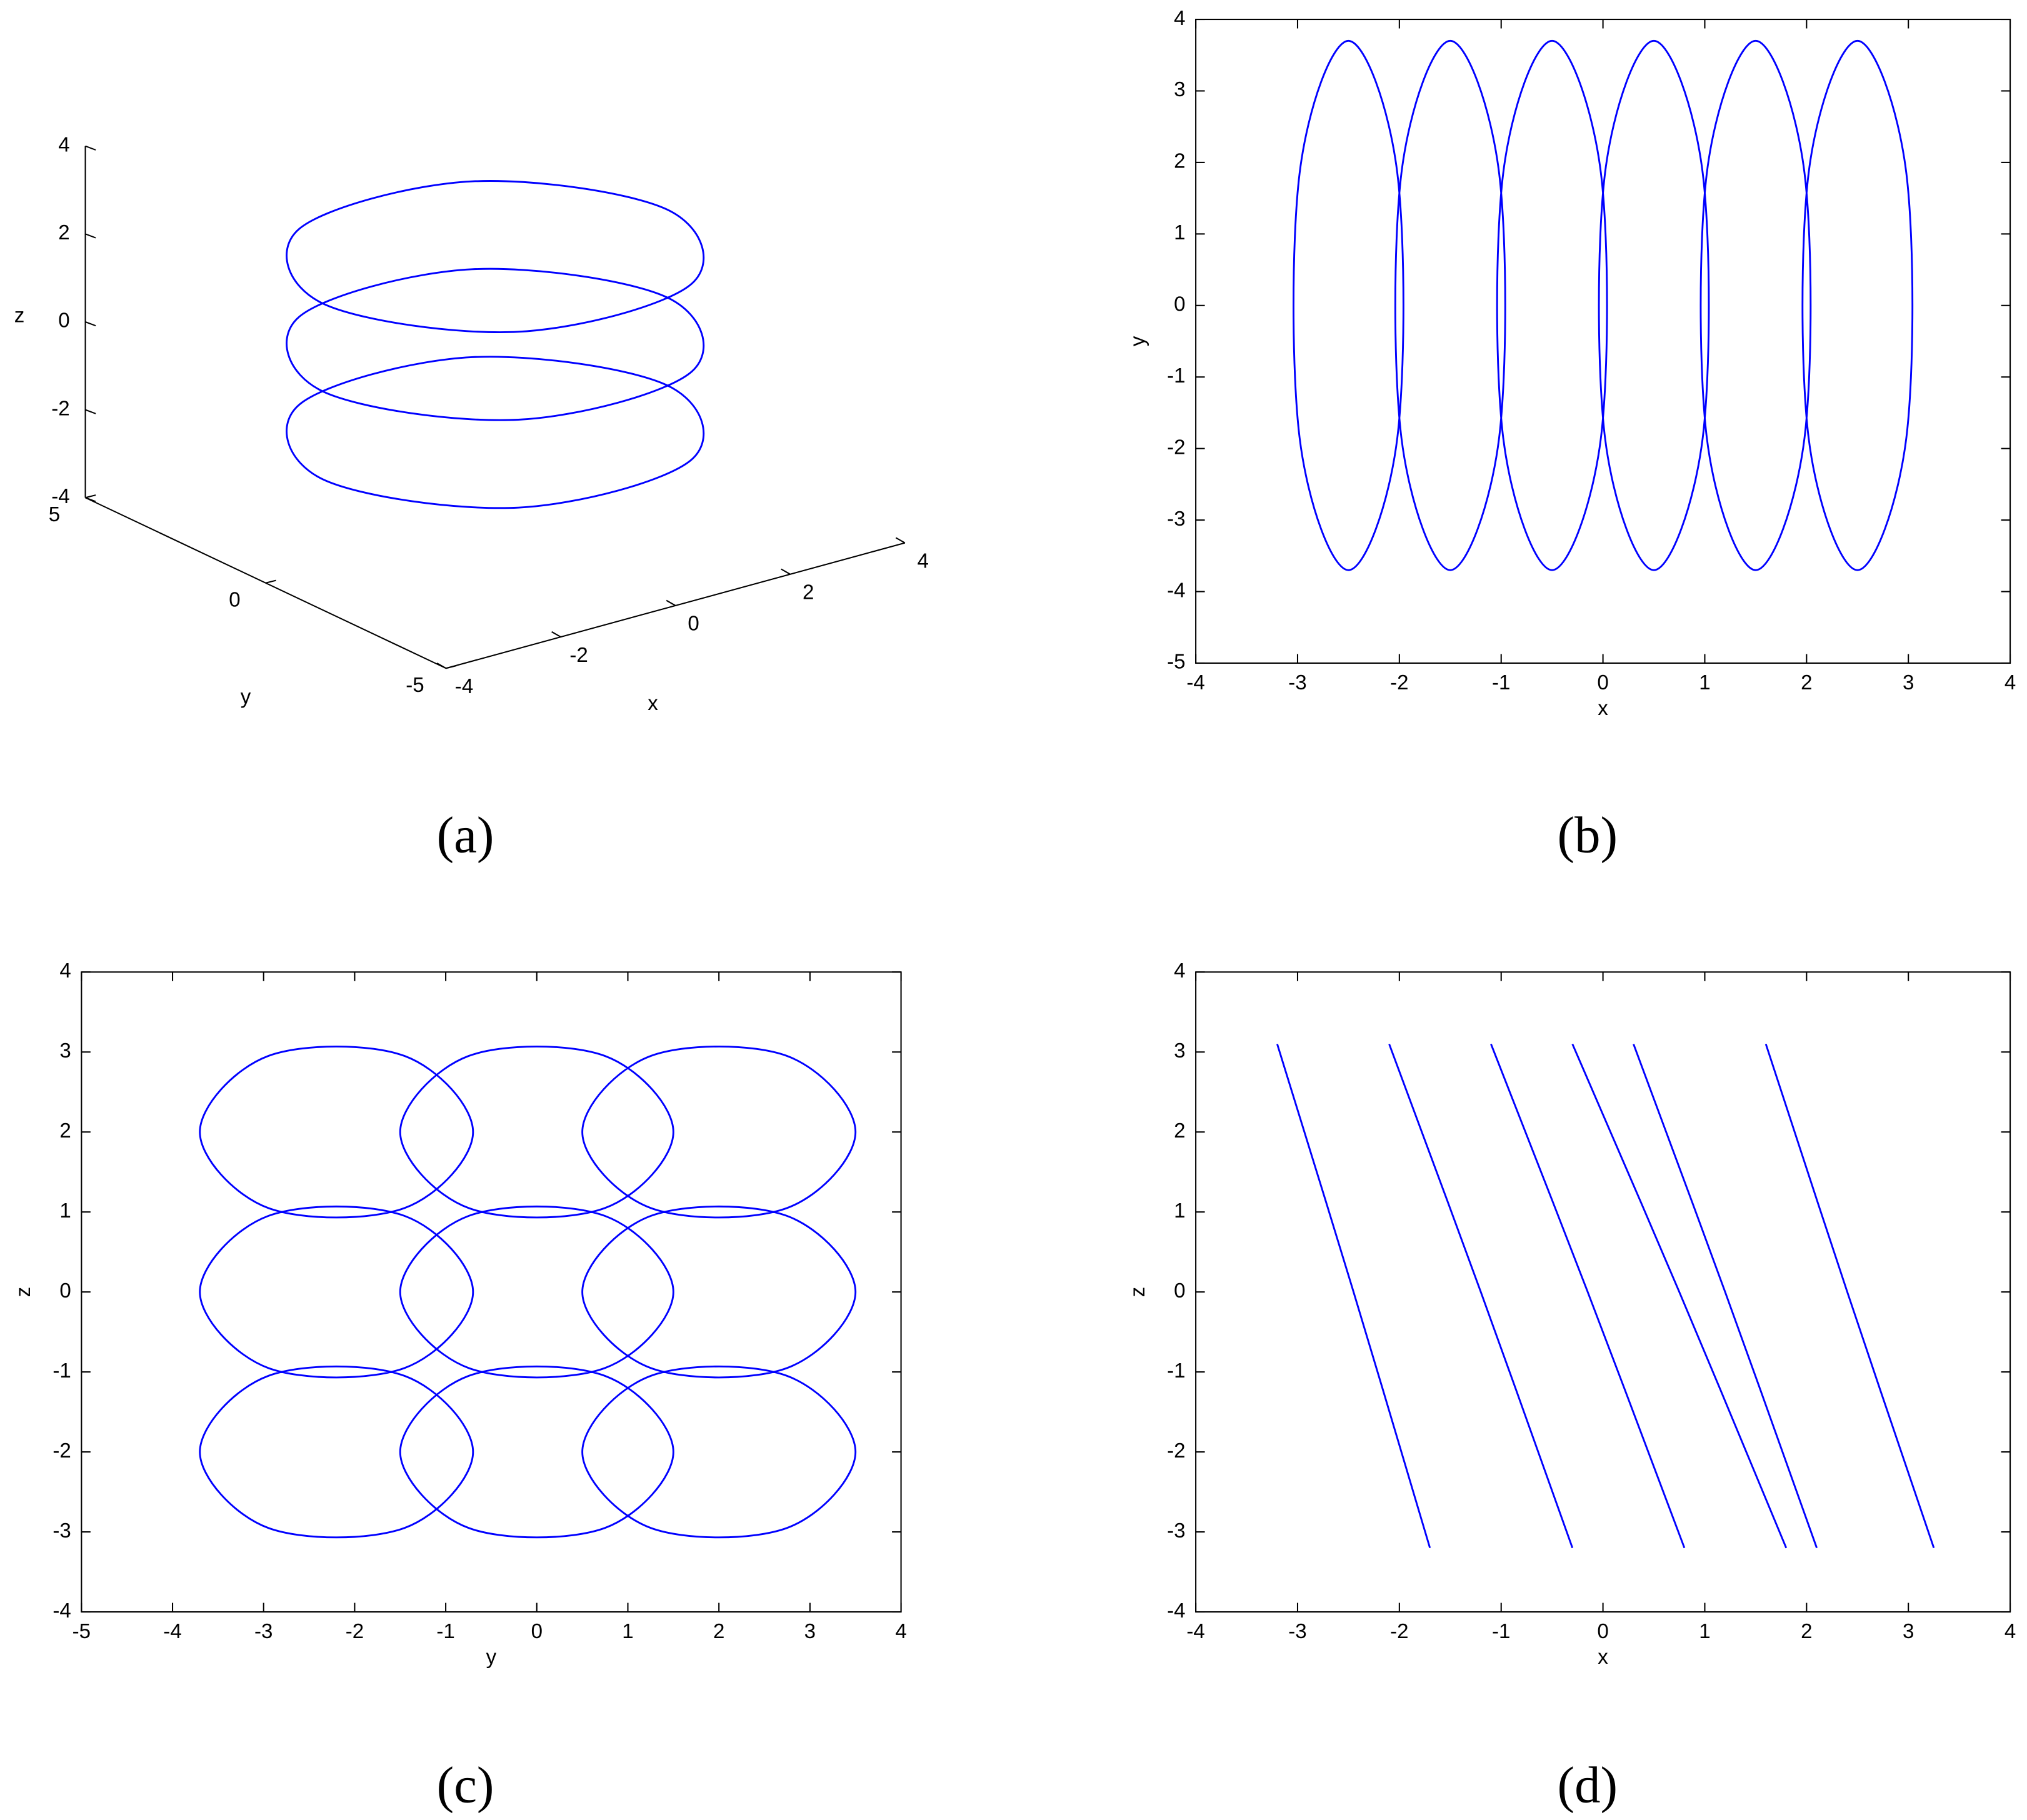 This screenshot has width=2027, height=1820. I want to click on panel-label: (a), so click(465, 834).